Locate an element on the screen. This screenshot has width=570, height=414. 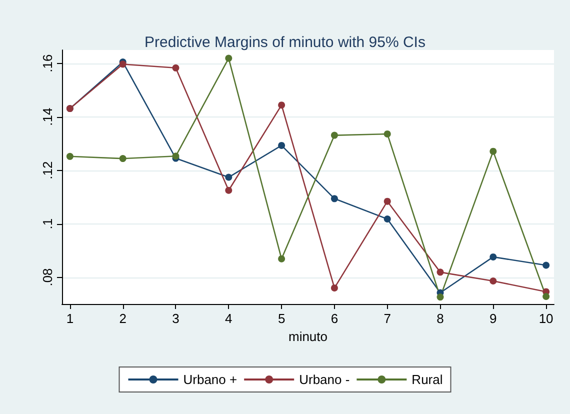
x-tick-label: 2 is located at coordinates (122, 318).